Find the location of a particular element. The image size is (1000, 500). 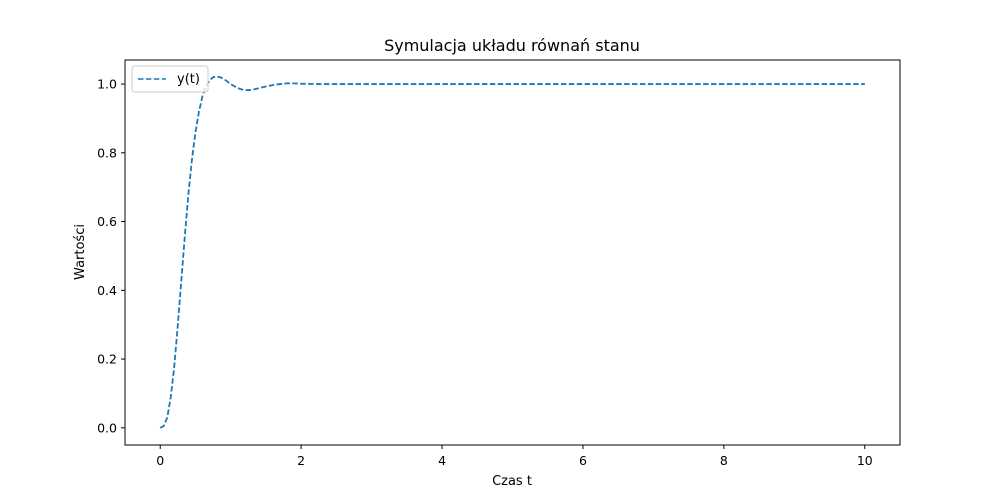

y-axis-ticks: 0.0 0.2 0.4 0.6 0.8 1.0 is located at coordinates (111, 256).